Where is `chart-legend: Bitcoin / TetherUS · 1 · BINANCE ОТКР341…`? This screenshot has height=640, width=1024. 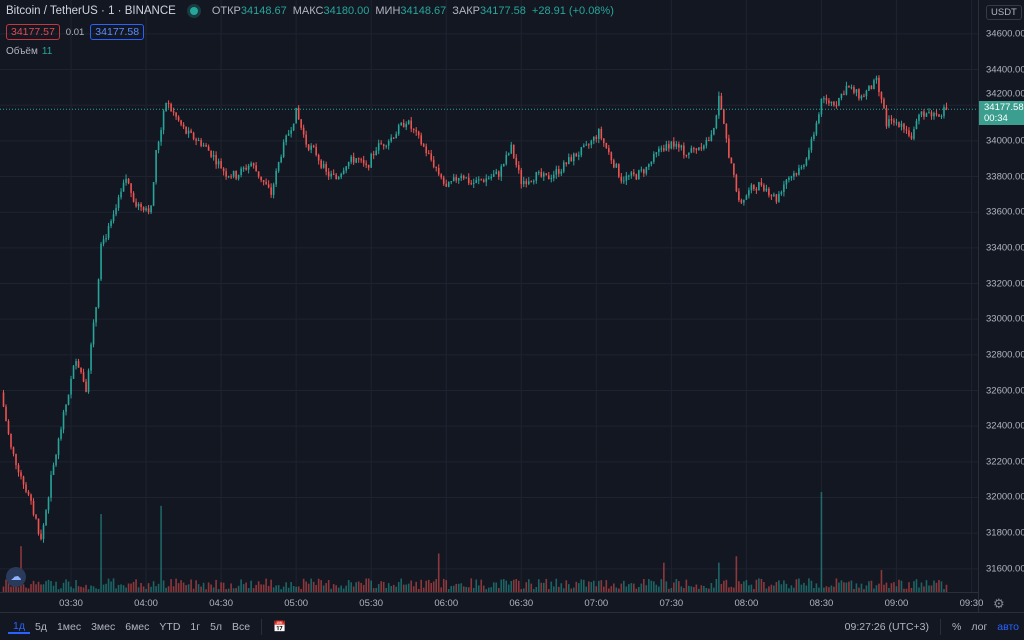 chart-legend: Bitcoin / TetherUS · 1 · BINANCE ОТКР341… is located at coordinates (310, 11).